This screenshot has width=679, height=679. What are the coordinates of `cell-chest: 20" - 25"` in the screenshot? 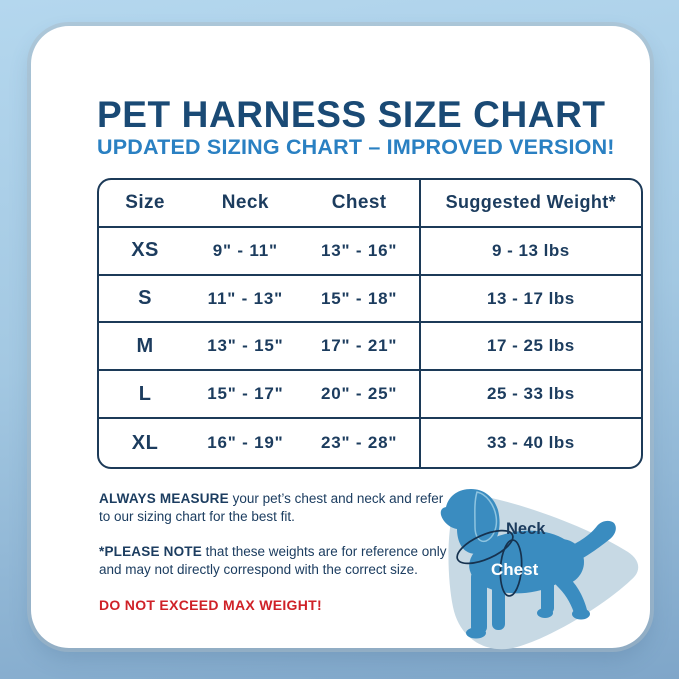 It's located at (359, 394).